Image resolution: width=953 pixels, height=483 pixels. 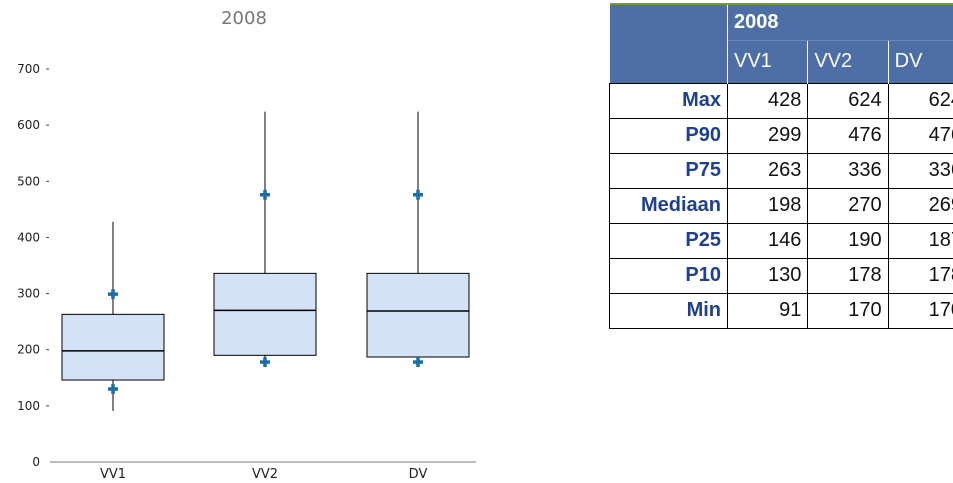 I want to click on column-header-dv: DV, so click(x=920, y=61).